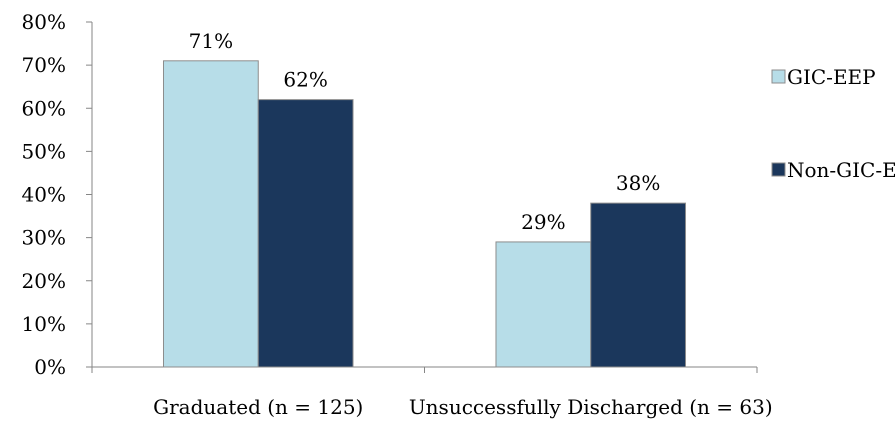  What do you see at coordinates (44, 281) in the screenshot?
I see `y-tick-label: 20%` at bounding box center [44, 281].